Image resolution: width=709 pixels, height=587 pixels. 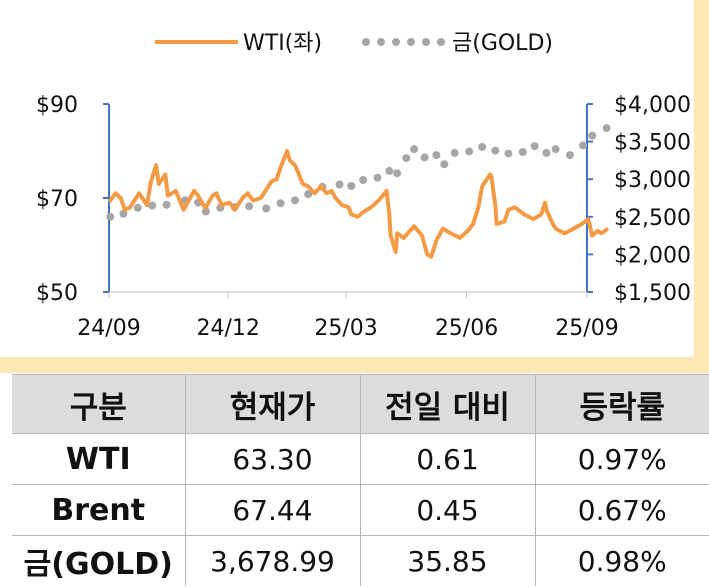 What do you see at coordinates (447, 510) in the screenshot?
I see `change-cell: 0.45` at bounding box center [447, 510].